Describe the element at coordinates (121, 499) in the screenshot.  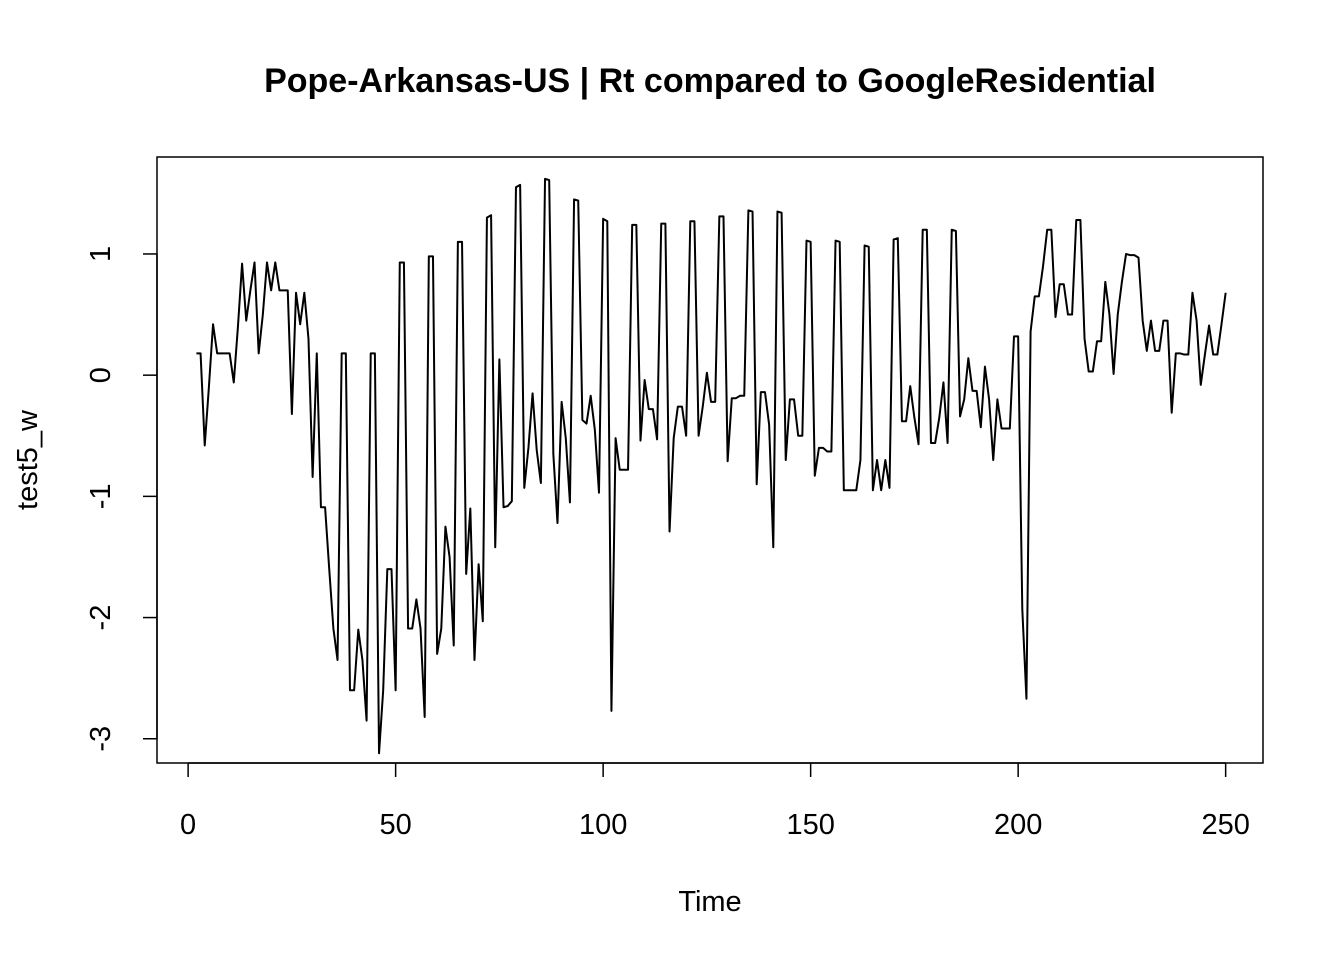
I see `y-axis: -3 -2 -1 0 1` at that location.